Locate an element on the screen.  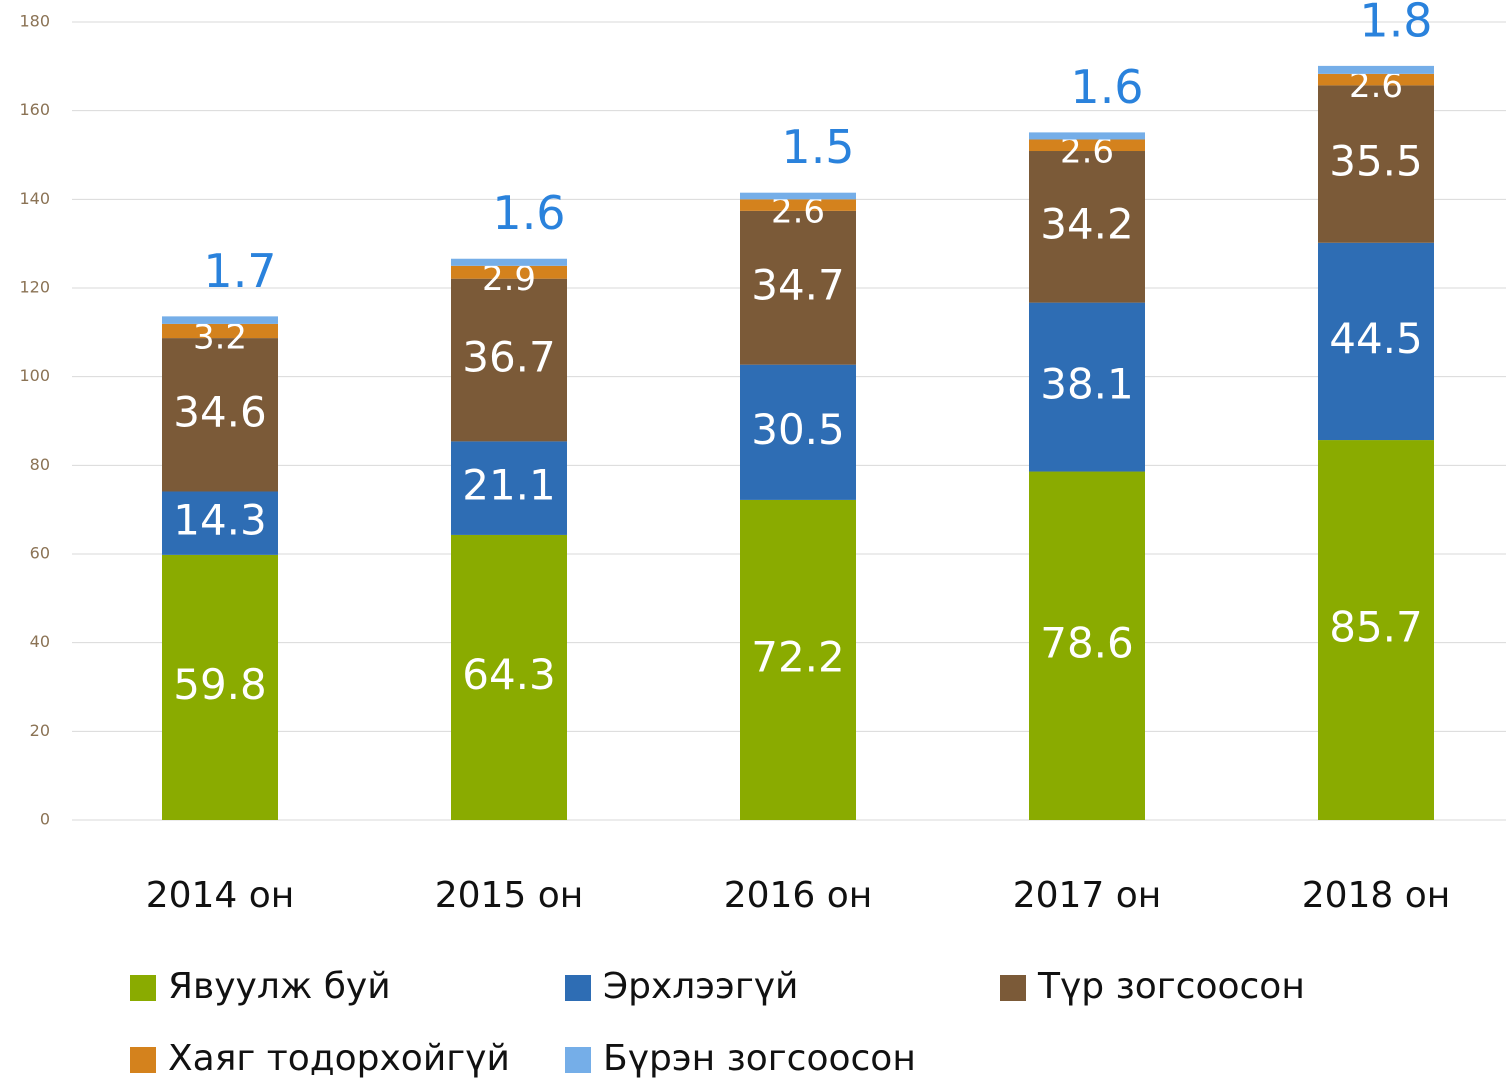
data-label: 3.2 is located at coordinates (220, 338).